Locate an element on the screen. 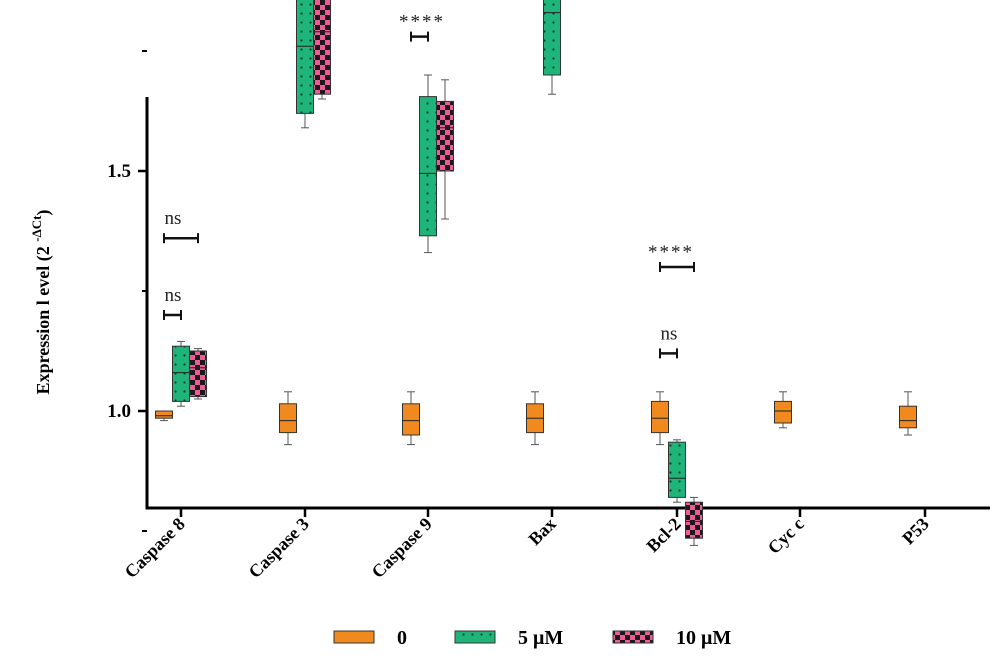 The width and height of the screenshot is (1000, 658). legend-item: 5 μM is located at coordinates (508, 638).